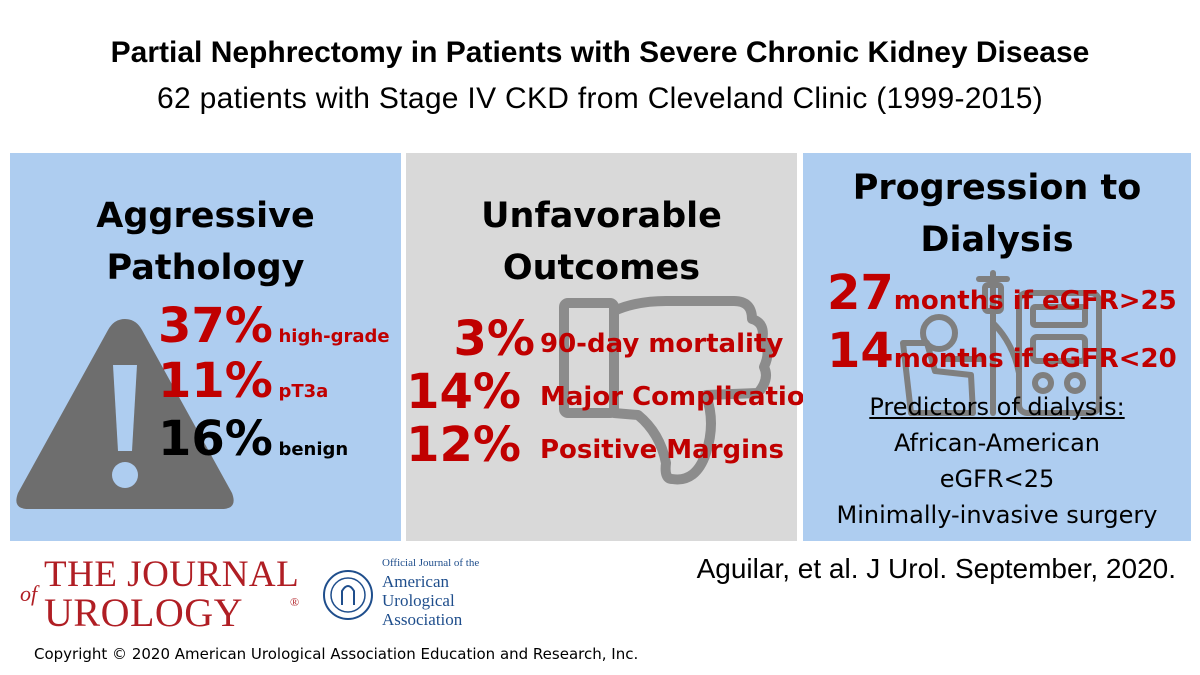 This screenshot has width=1200, height=675. I want to click on stat-pt3a: 11% pT3a, so click(243, 381).